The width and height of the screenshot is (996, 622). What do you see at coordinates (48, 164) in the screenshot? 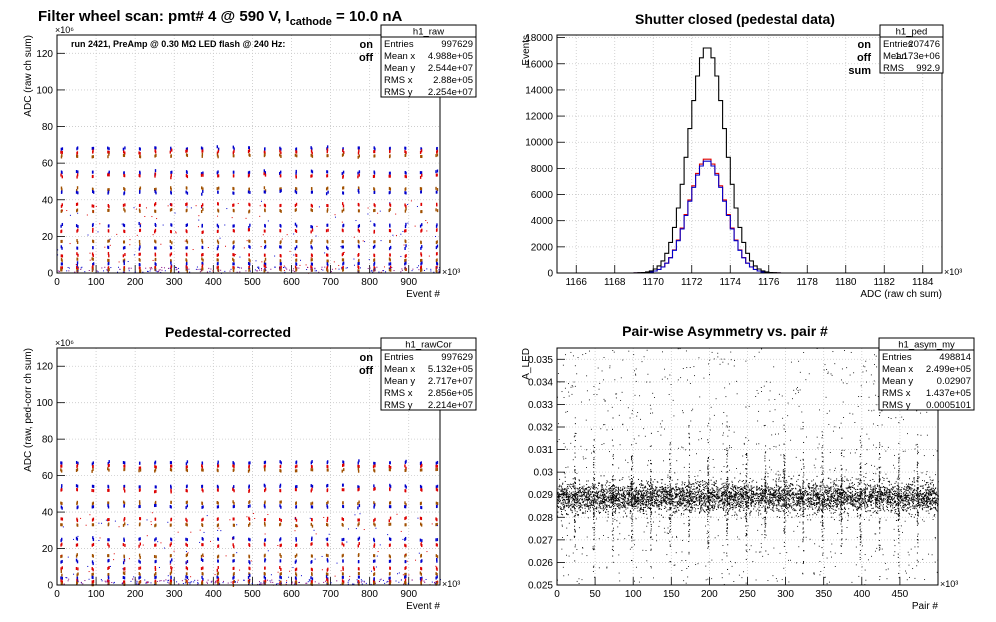
I see `y-tick-label: 60` at bounding box center [48, 164].